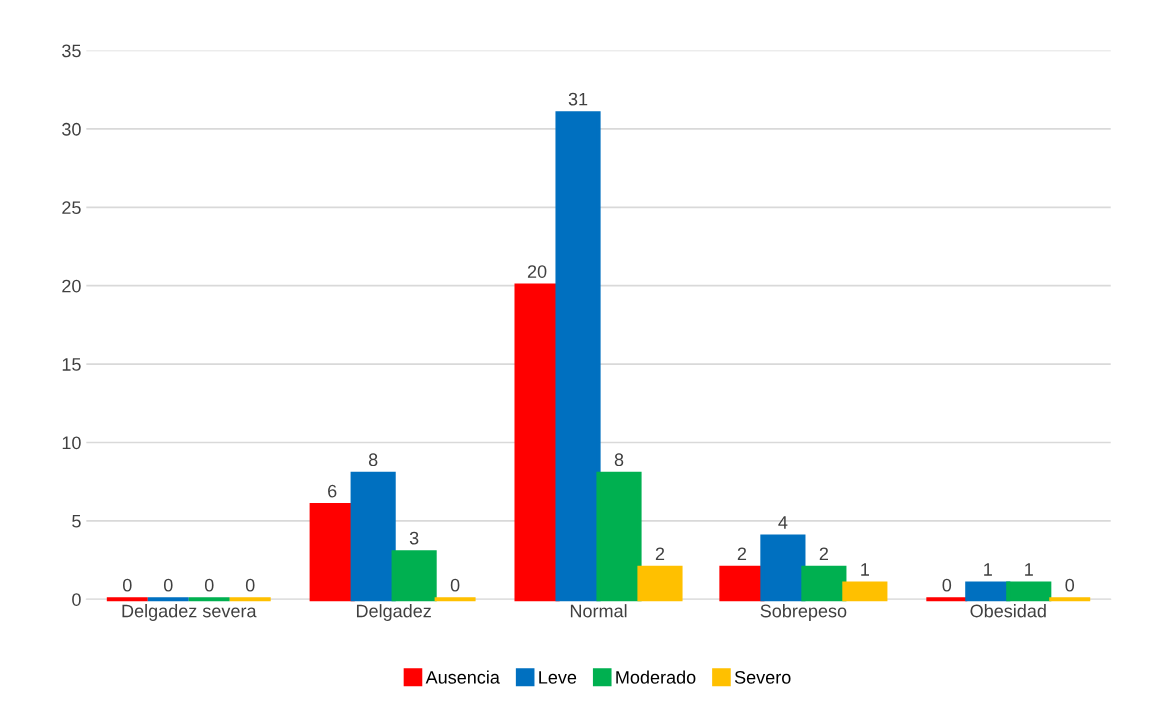 The height and width of the screenshot is (722, 1151). Describe the element at coordinates (537, 271) in the screenshot. I see `data-label: 20` at that location.